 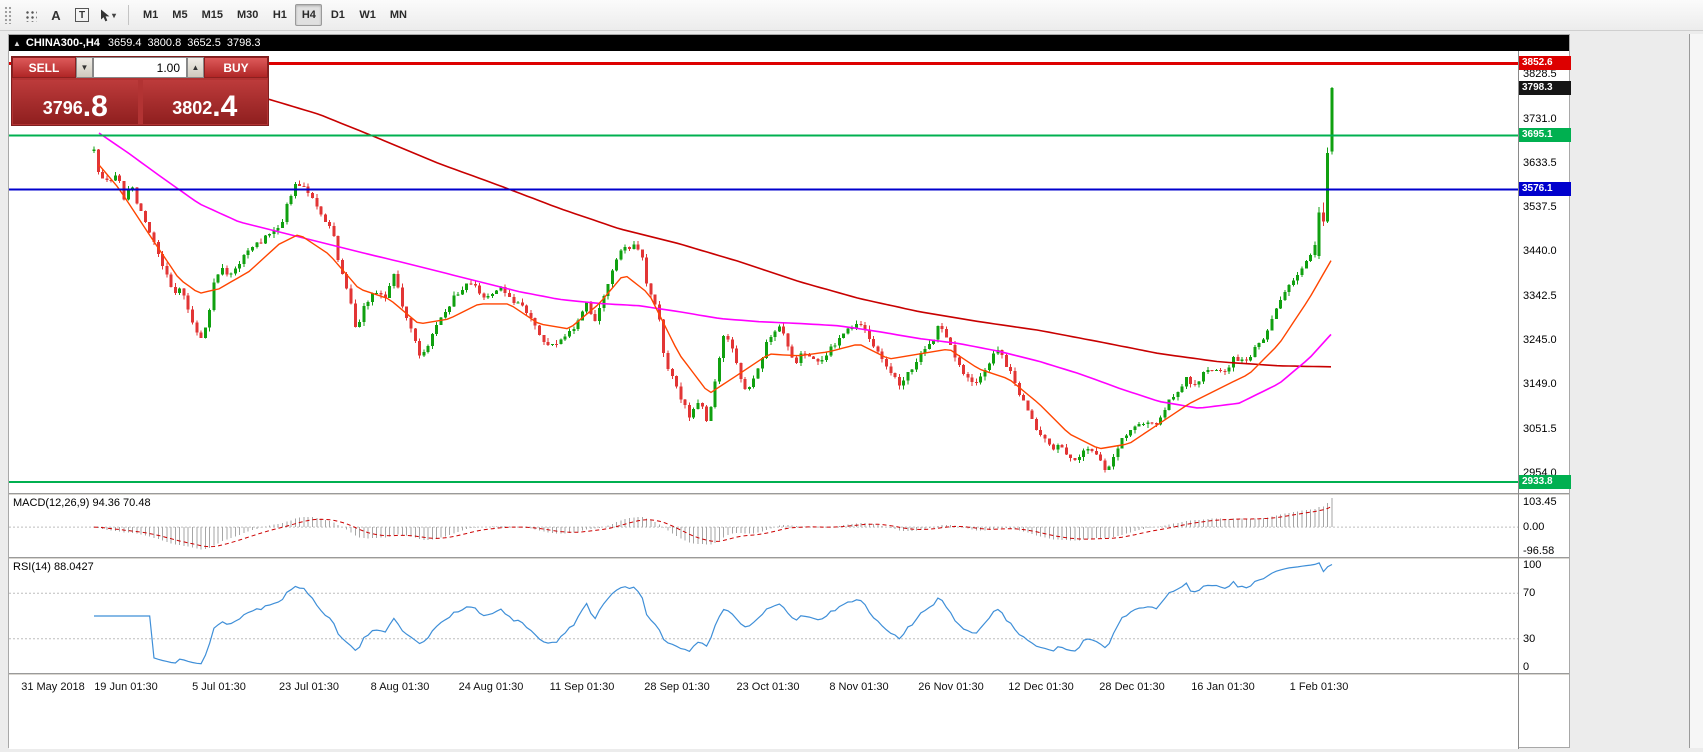 What do you see at coordinates (768, 687) in the screenshot?
I see `time-label: 23 Oct 01:30` at bounding box center [768, 687].